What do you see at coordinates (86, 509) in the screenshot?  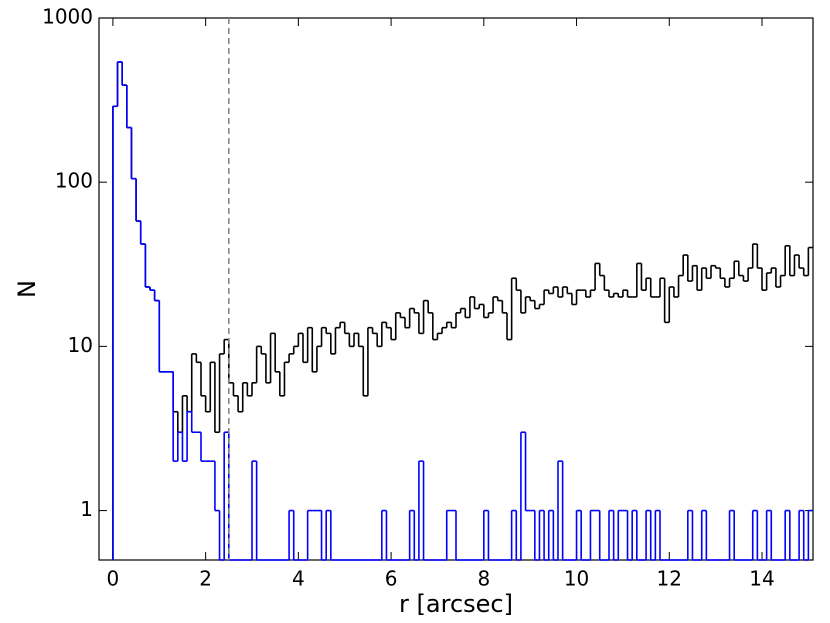 I see `y-tick-label: 1` at bounding box center [86, 509].